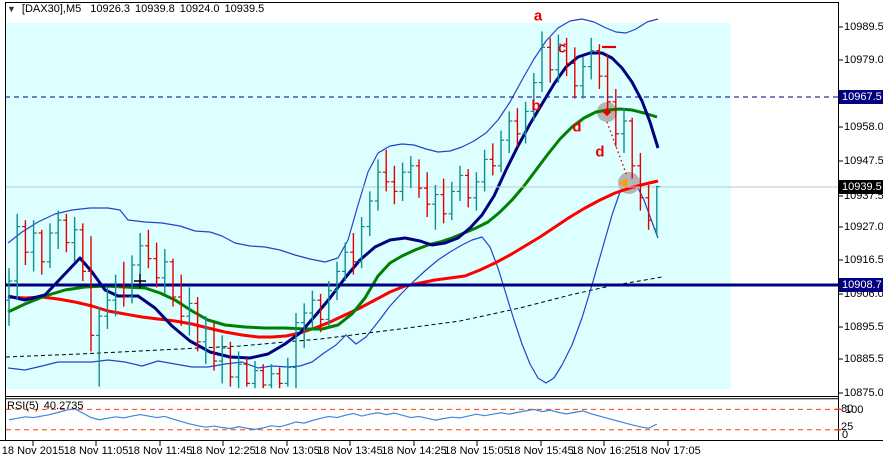  Describe the element at coordinates (623, 183) in the screenshot. I see `triangle-left-marker` at that location.